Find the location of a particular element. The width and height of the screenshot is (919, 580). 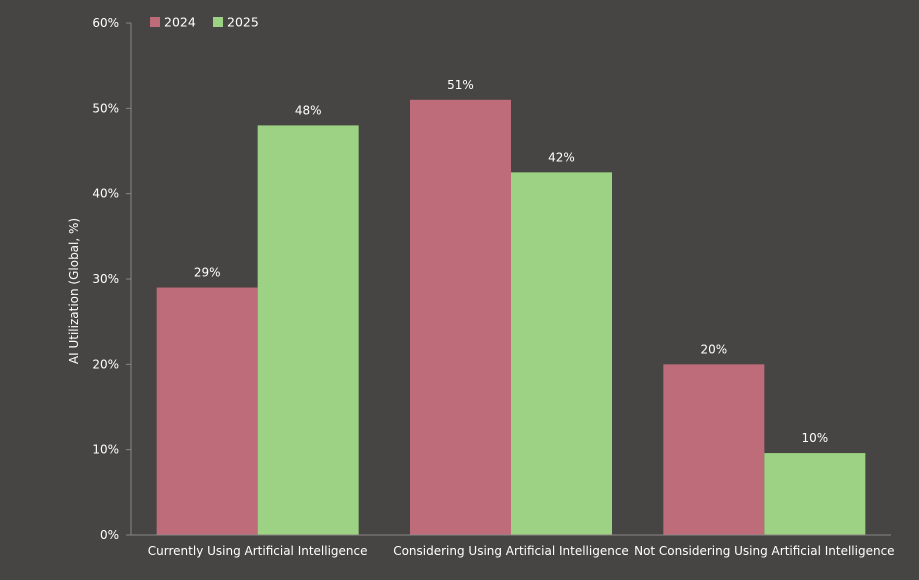

y-tick-label: 10% is located at coordinates (105, 450).